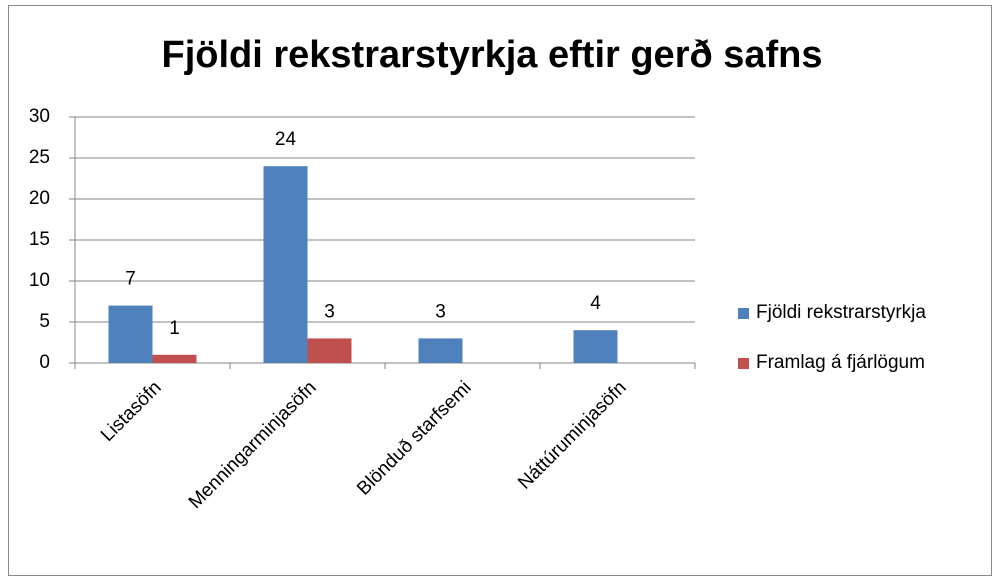  Describe the element at coordinates (174, 328) in the screenshot. I see `data-label: 1` at that location.